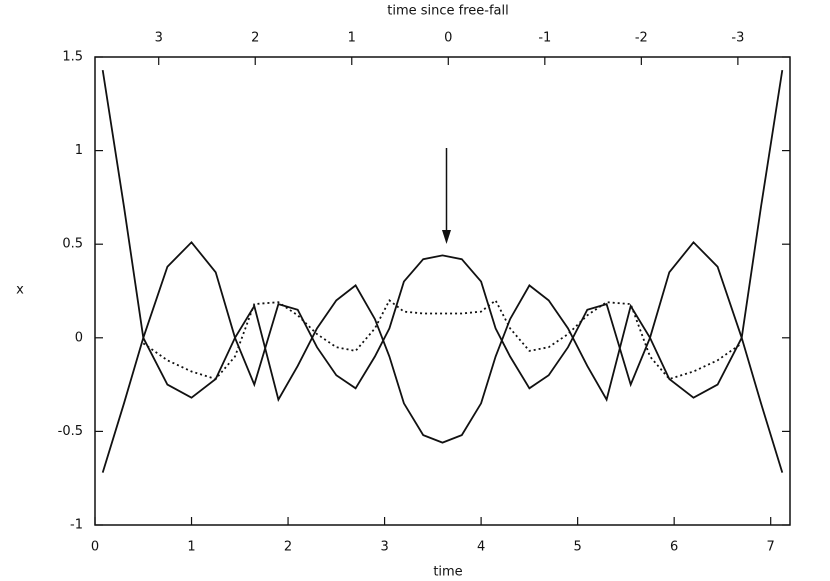 The height and width of the screenshot is (581, 830). Describe the element at coordinates (72, 244) in the screenshot. I see `y-tick-label: 0.5` at that location.